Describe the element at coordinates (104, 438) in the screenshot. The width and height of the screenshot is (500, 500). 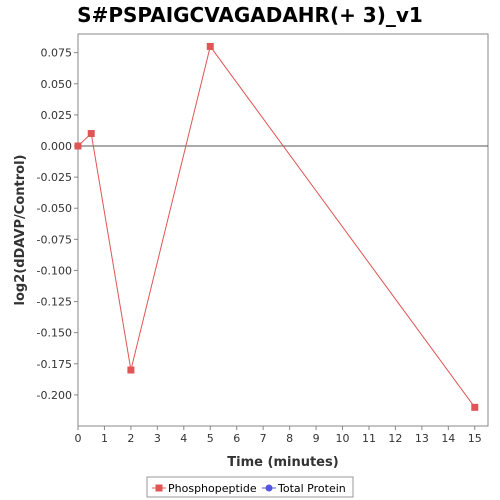
I see `x-tick-label: 1` at that location.